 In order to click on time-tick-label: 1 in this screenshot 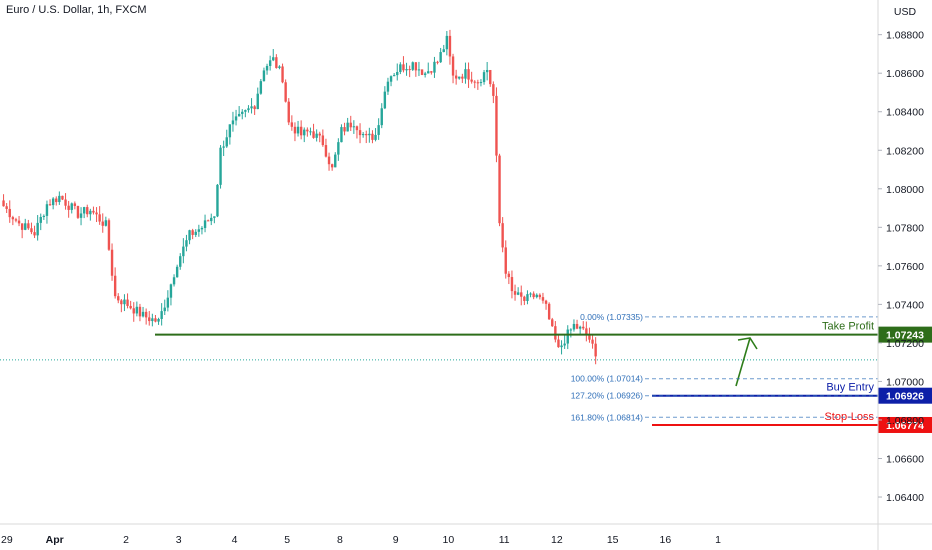, I will do `click(718, 540)`.